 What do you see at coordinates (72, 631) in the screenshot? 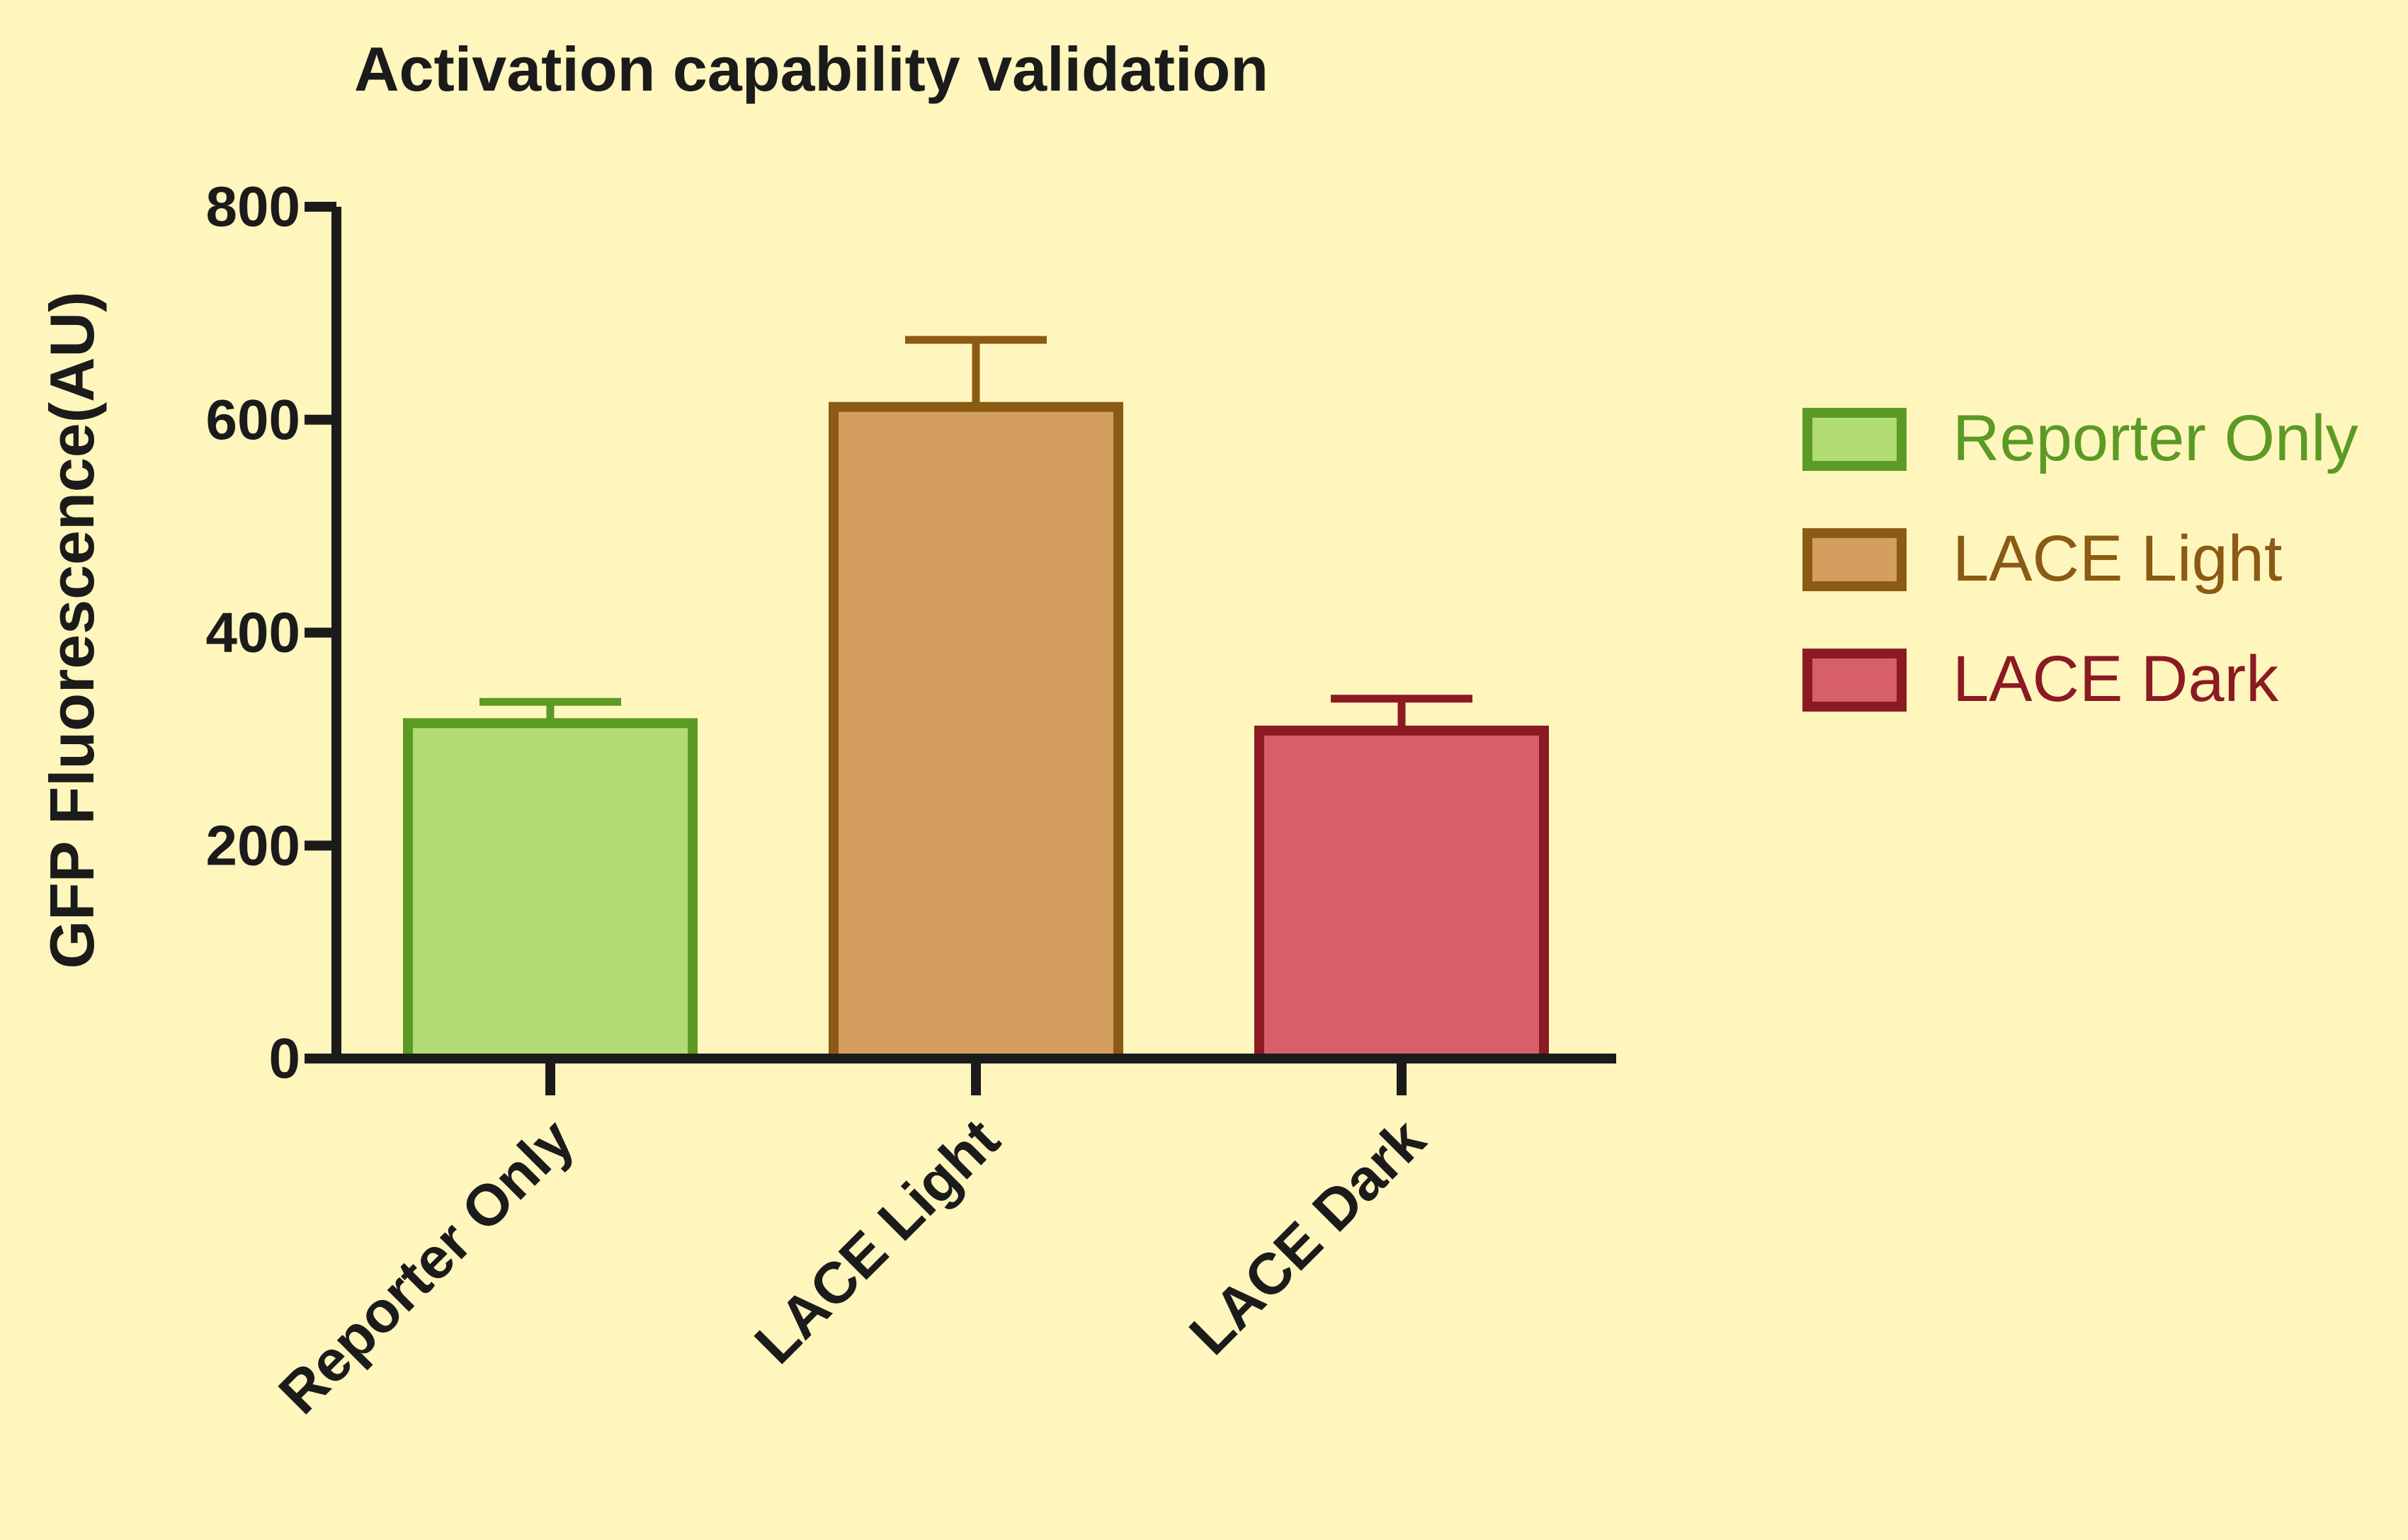
I see `y-axis-label: GFP Fluorescence(AU)` at bounding box center [72, 631].